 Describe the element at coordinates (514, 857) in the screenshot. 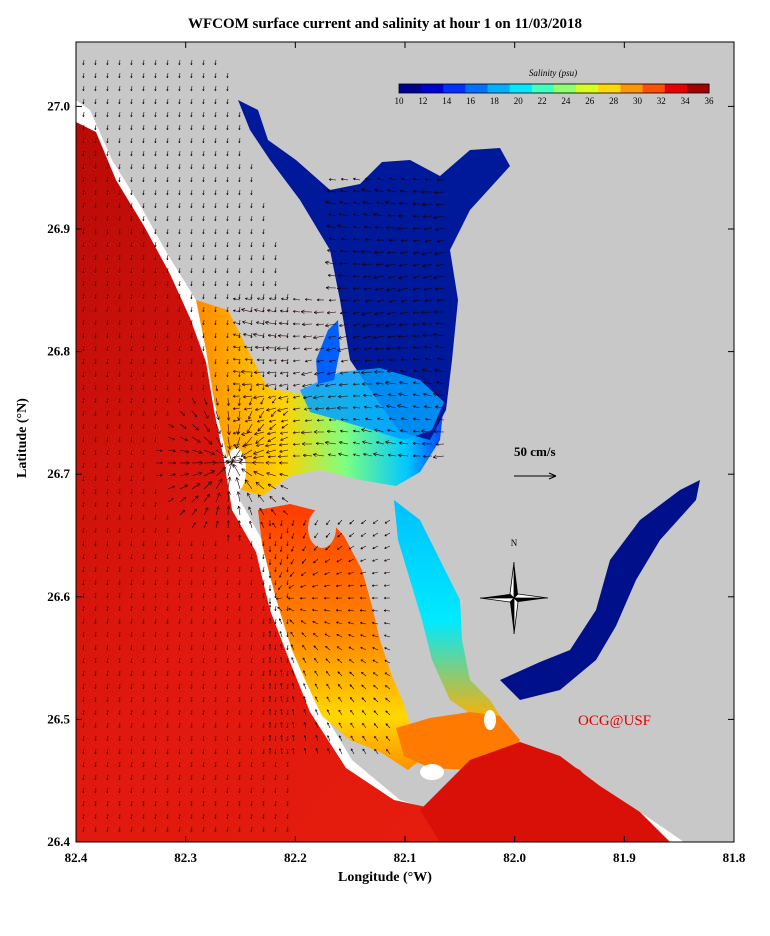

I see `x-tick-label: 82.0` at that location.